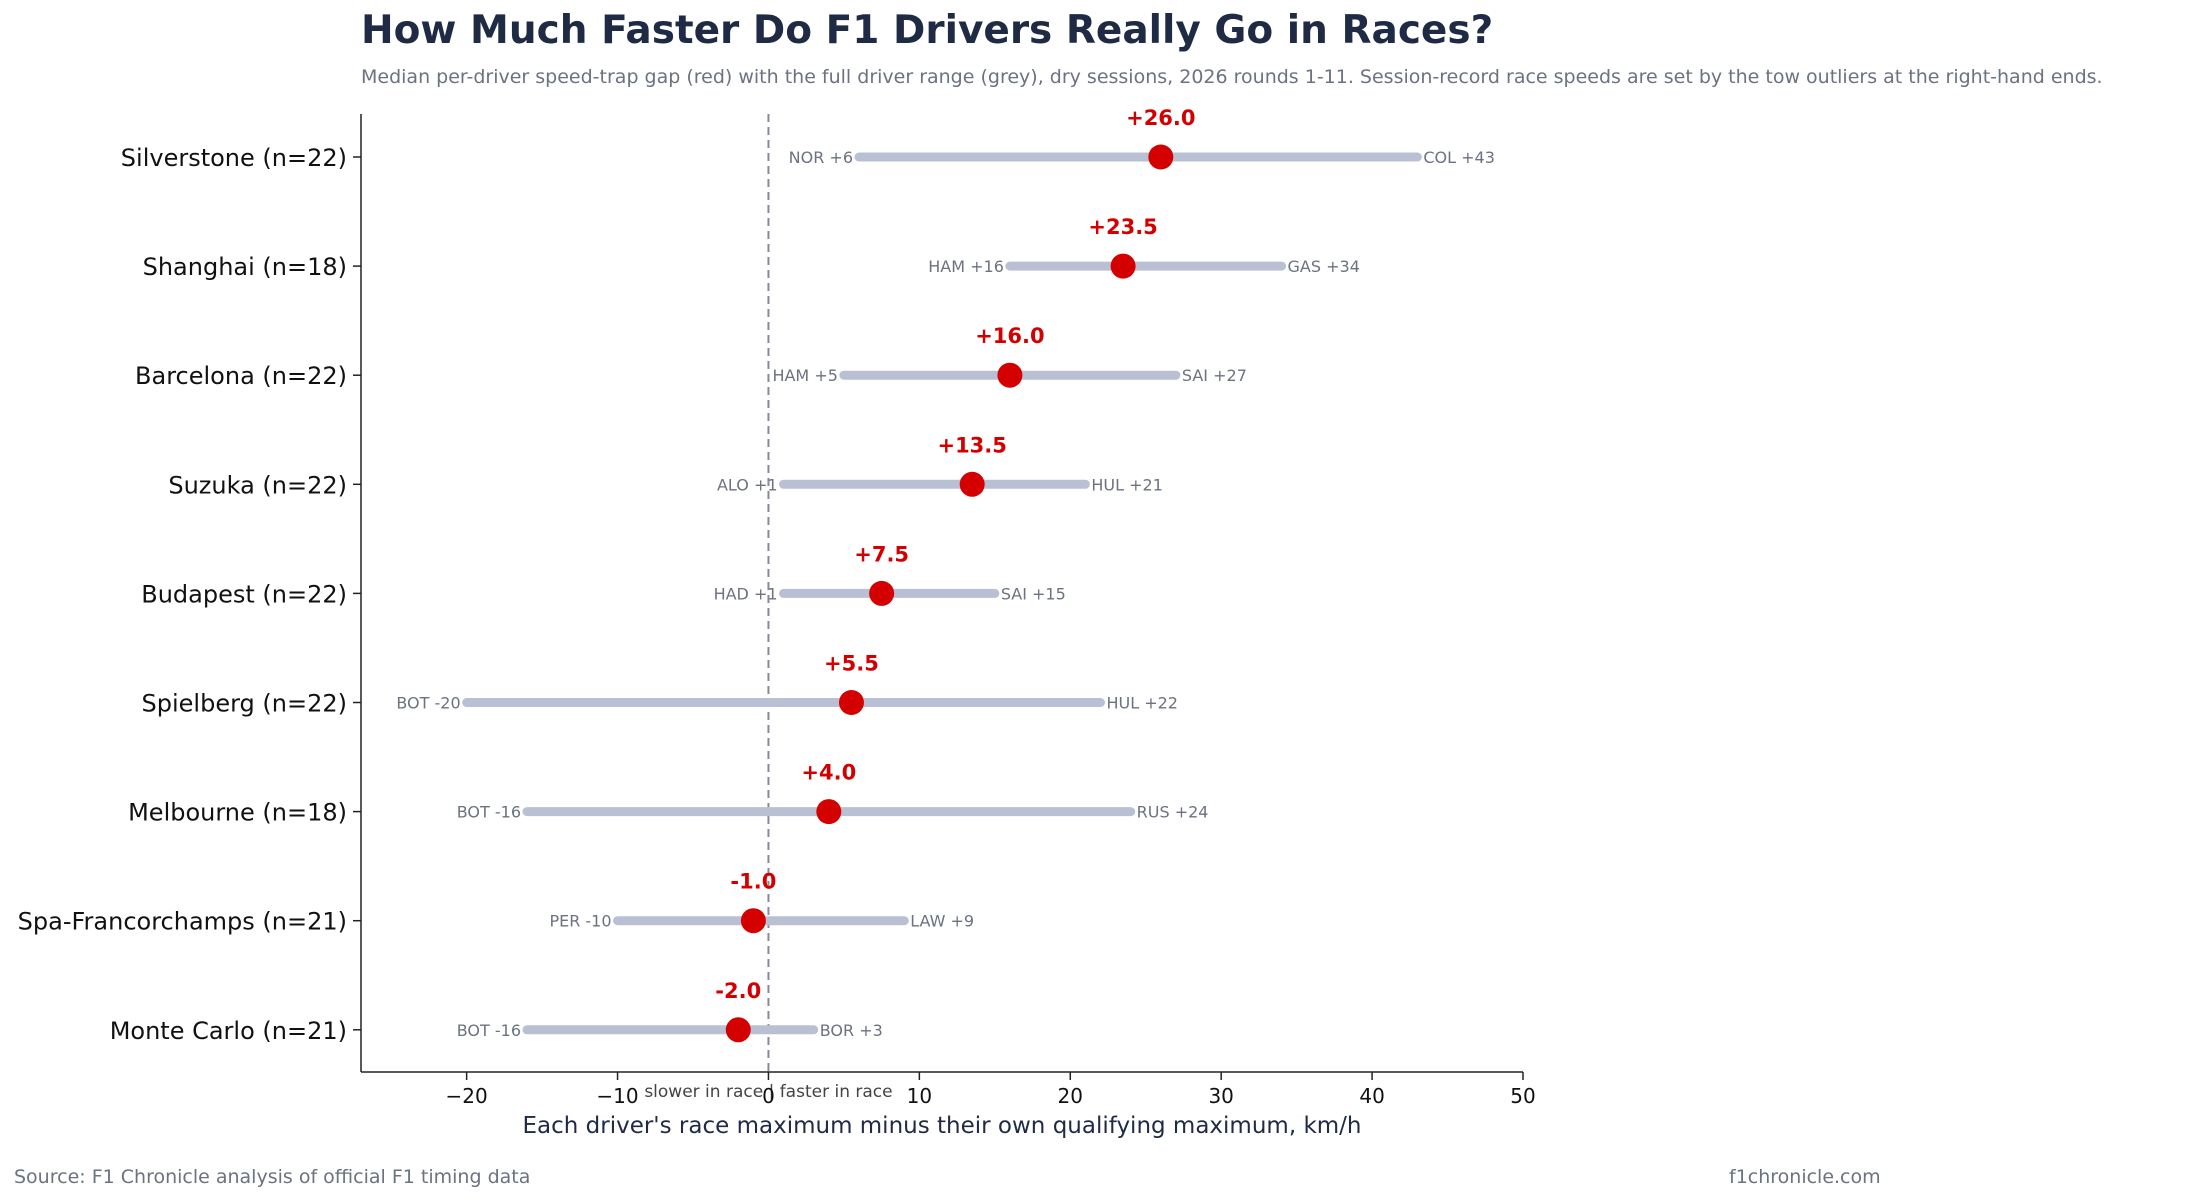 Image resolution: width=2208 pixels, height=1200 pixels. I want to click on median-value-label: +7.5, so click(881, 554).